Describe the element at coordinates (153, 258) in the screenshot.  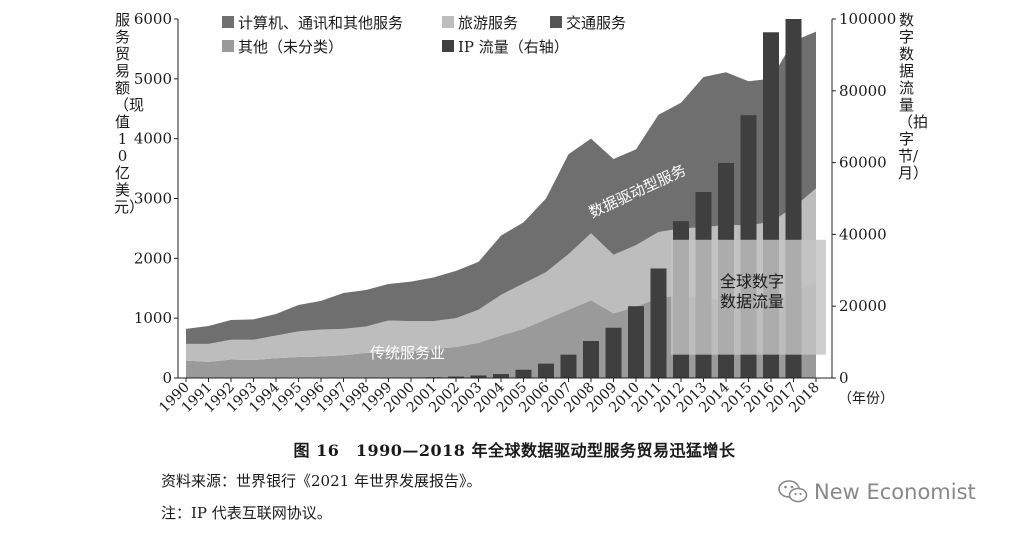
I see `left-tick-label: 2000` at that location.